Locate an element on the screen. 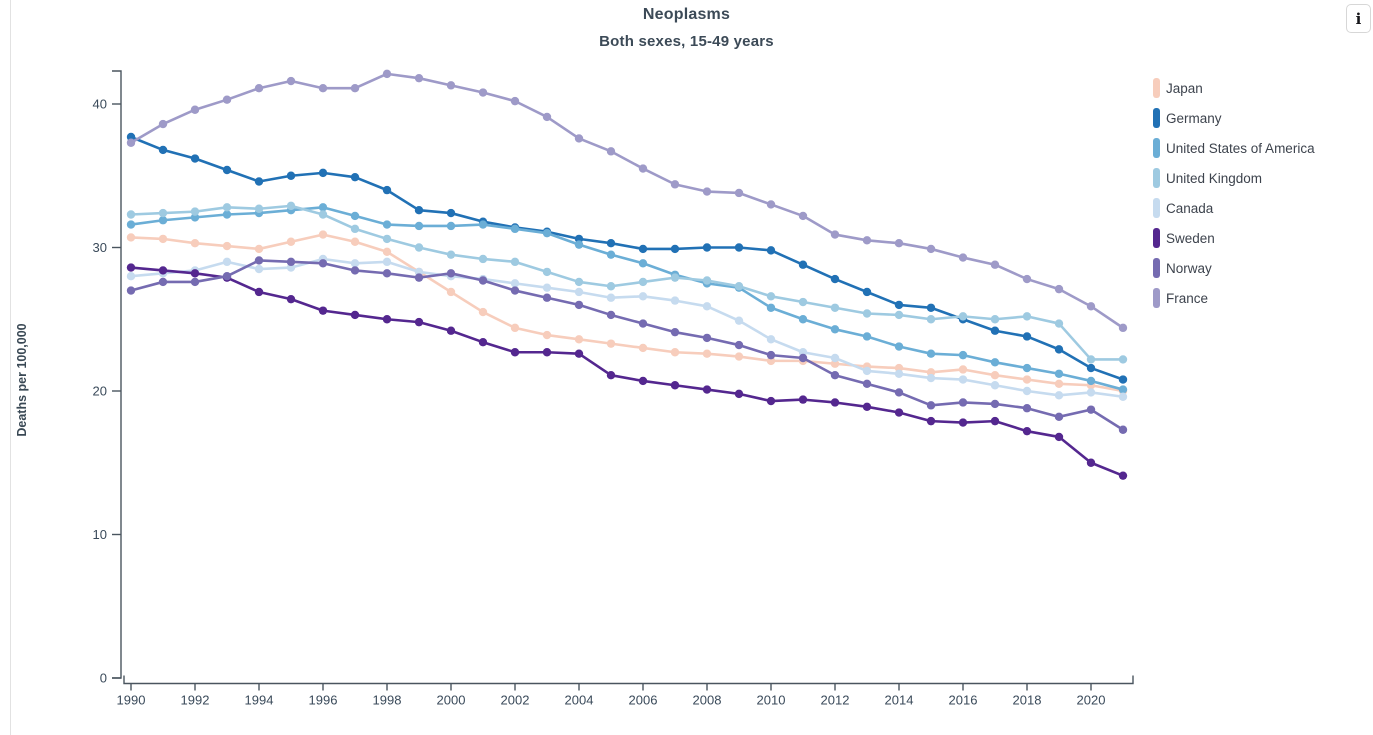  data-point-france-1998 is located at coordinates (387, 74).